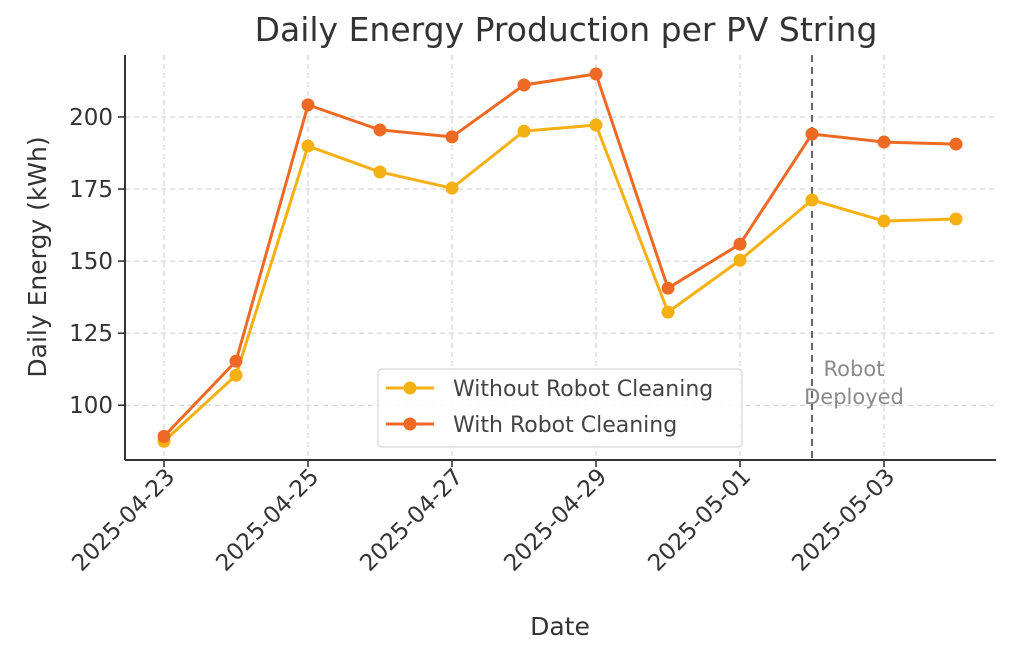  I want to click on x-axis-label: Date, so click(560, 626).